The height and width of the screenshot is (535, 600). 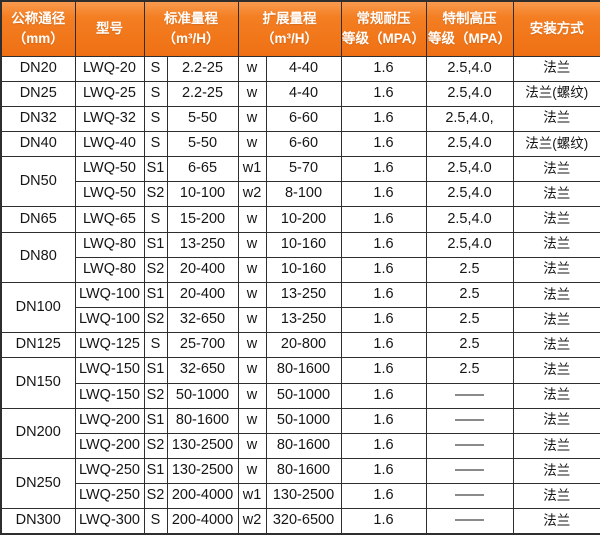 I want to click on cell-ext-range: 20-800, so click(x=303, y=345).